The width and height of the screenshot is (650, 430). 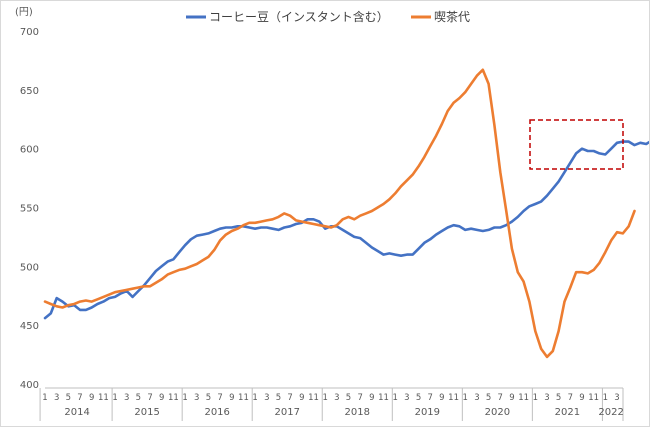 I want to click on y-axis: 400 450 500 550 600 650 700, so click(x=29, y=209).